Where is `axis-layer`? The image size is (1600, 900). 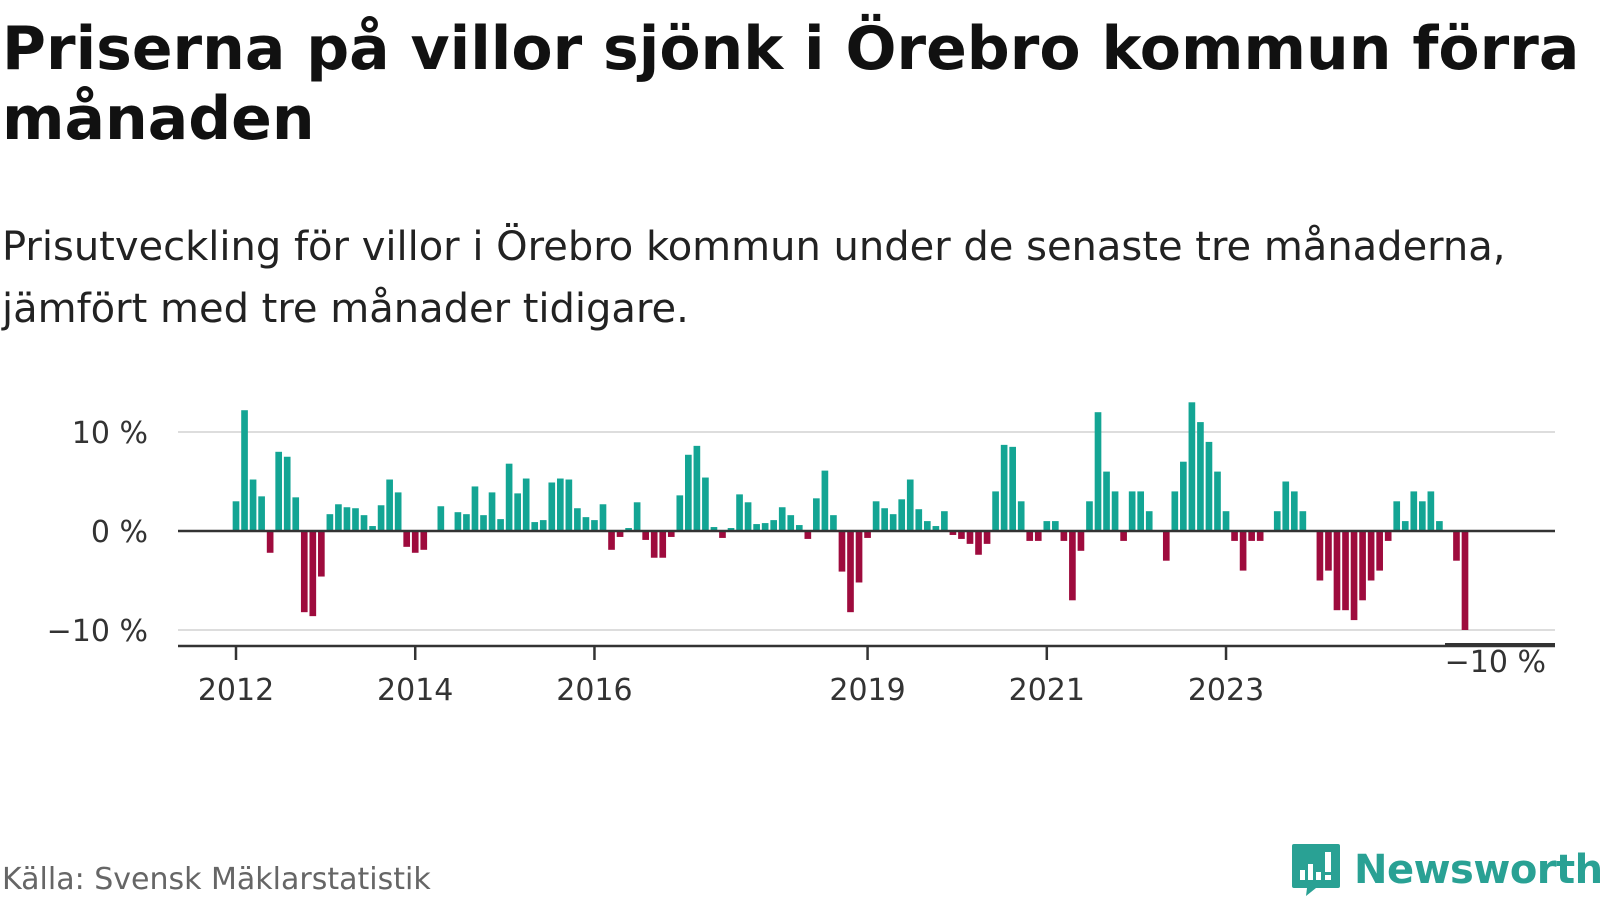 axis-layer is located at coordinates (866, 594).